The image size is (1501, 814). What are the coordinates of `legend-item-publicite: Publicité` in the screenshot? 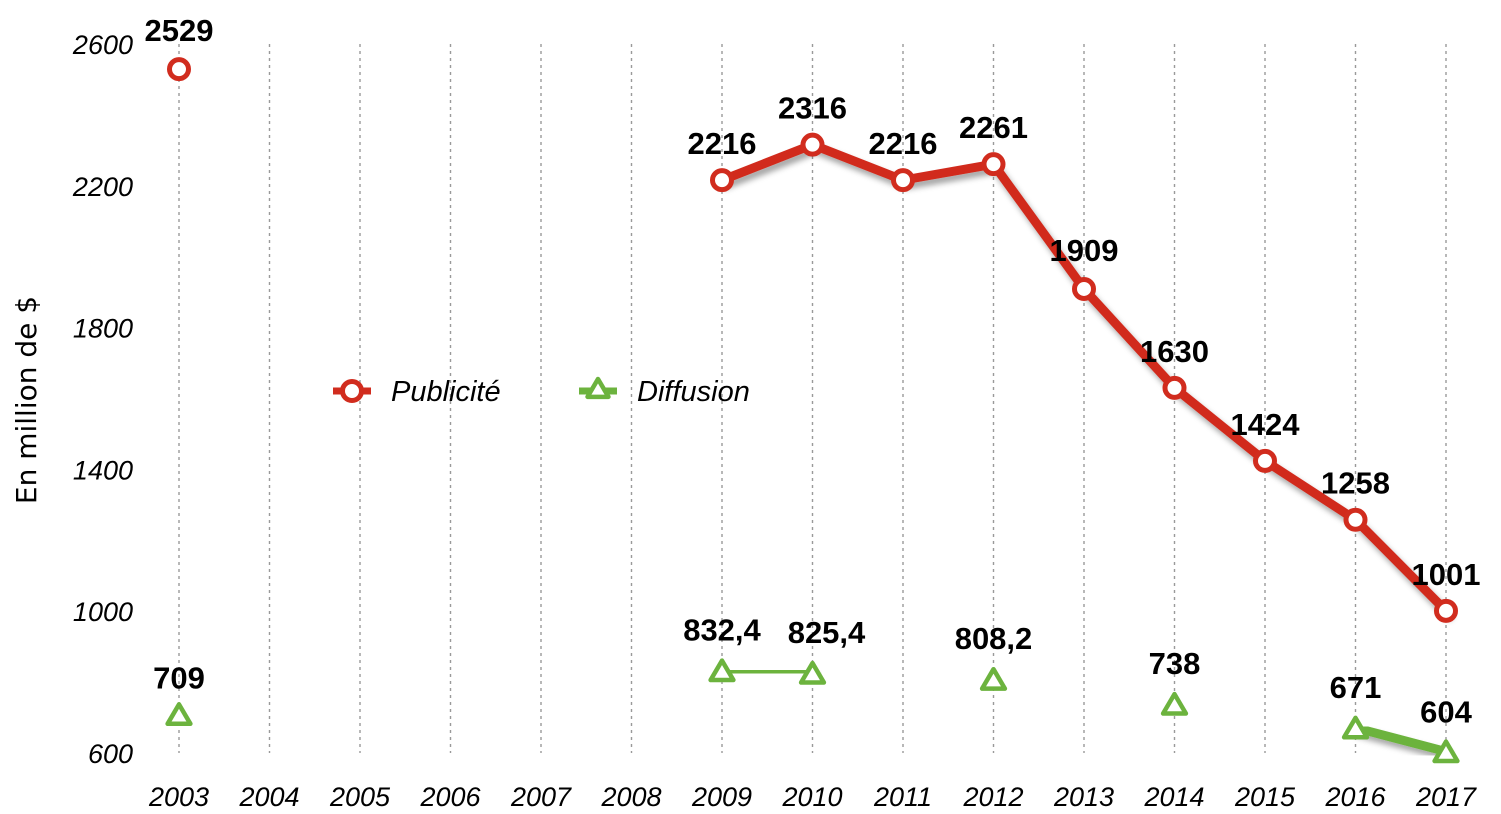 It's located at (417, 392).